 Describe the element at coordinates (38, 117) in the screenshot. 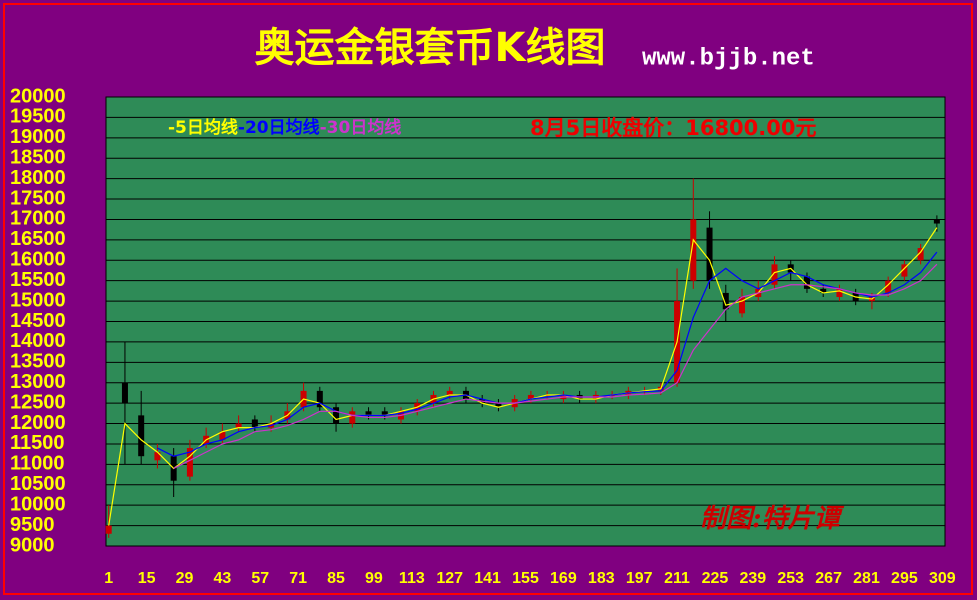

I see `y-tick-label: 19500` at that location.